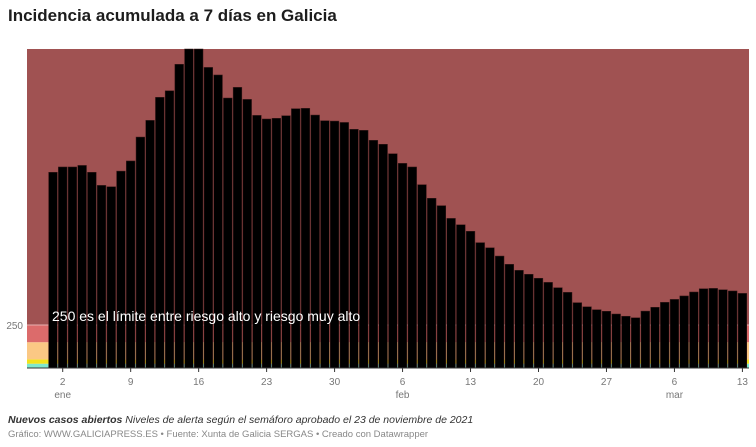 The image size is (756, 447). Describe the element at coordinates (62, 395) in the screenshot. I see `x-month-label: ene` at that location.